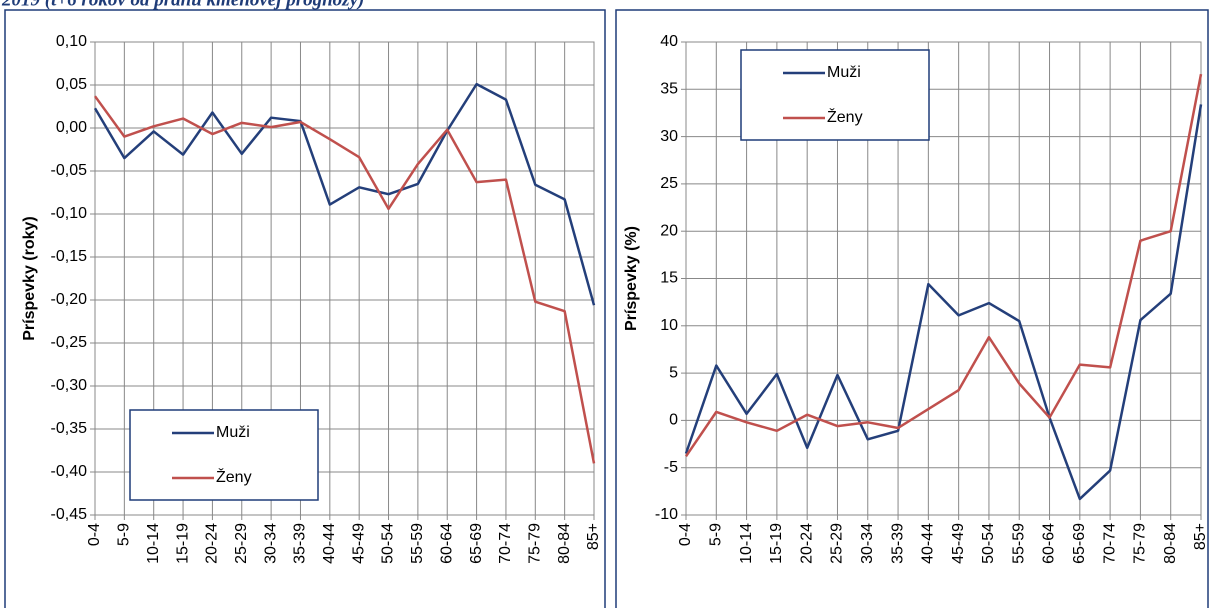 Image resolution: width=1209 pixels, height=608 pixels. What do you see at coordinates (669, 230) in the screenshot?
I see `y-tick-label: 20` at bounding box center [669, 230].